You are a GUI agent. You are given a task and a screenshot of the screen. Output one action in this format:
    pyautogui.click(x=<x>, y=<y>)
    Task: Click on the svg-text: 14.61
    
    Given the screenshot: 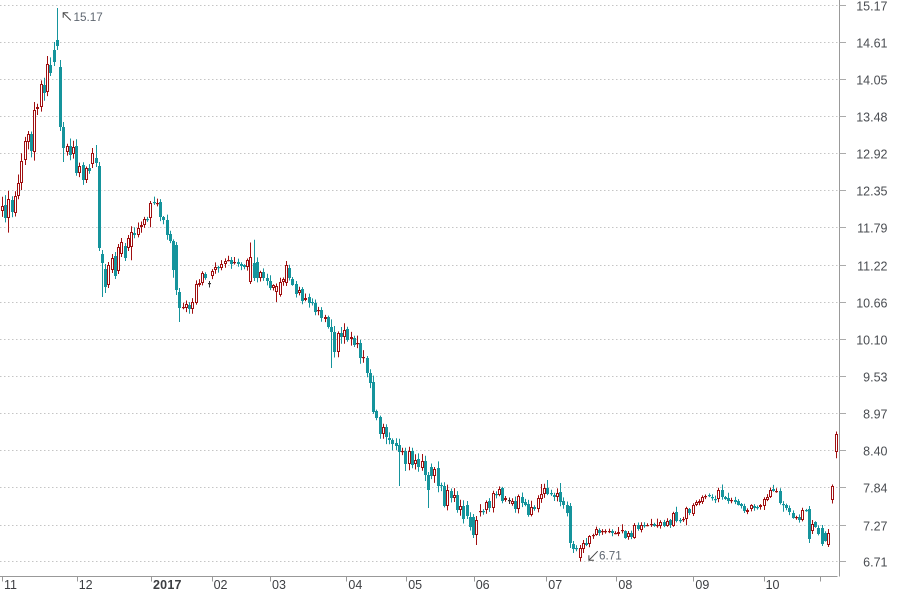 What is the action you would take?
    pyautogui.click(x=871, y=44)
    